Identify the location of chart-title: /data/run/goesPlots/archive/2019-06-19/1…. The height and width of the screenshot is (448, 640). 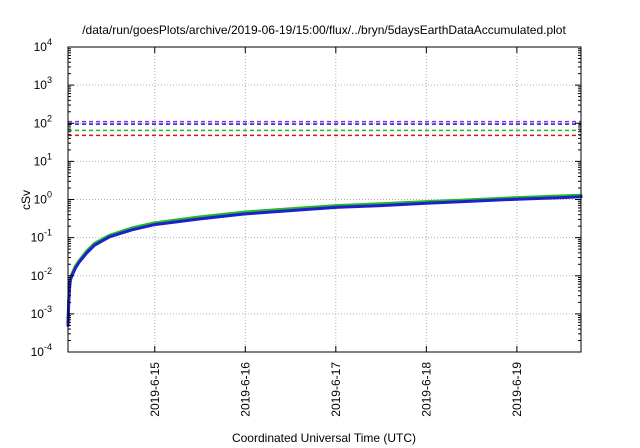
(324, 30).